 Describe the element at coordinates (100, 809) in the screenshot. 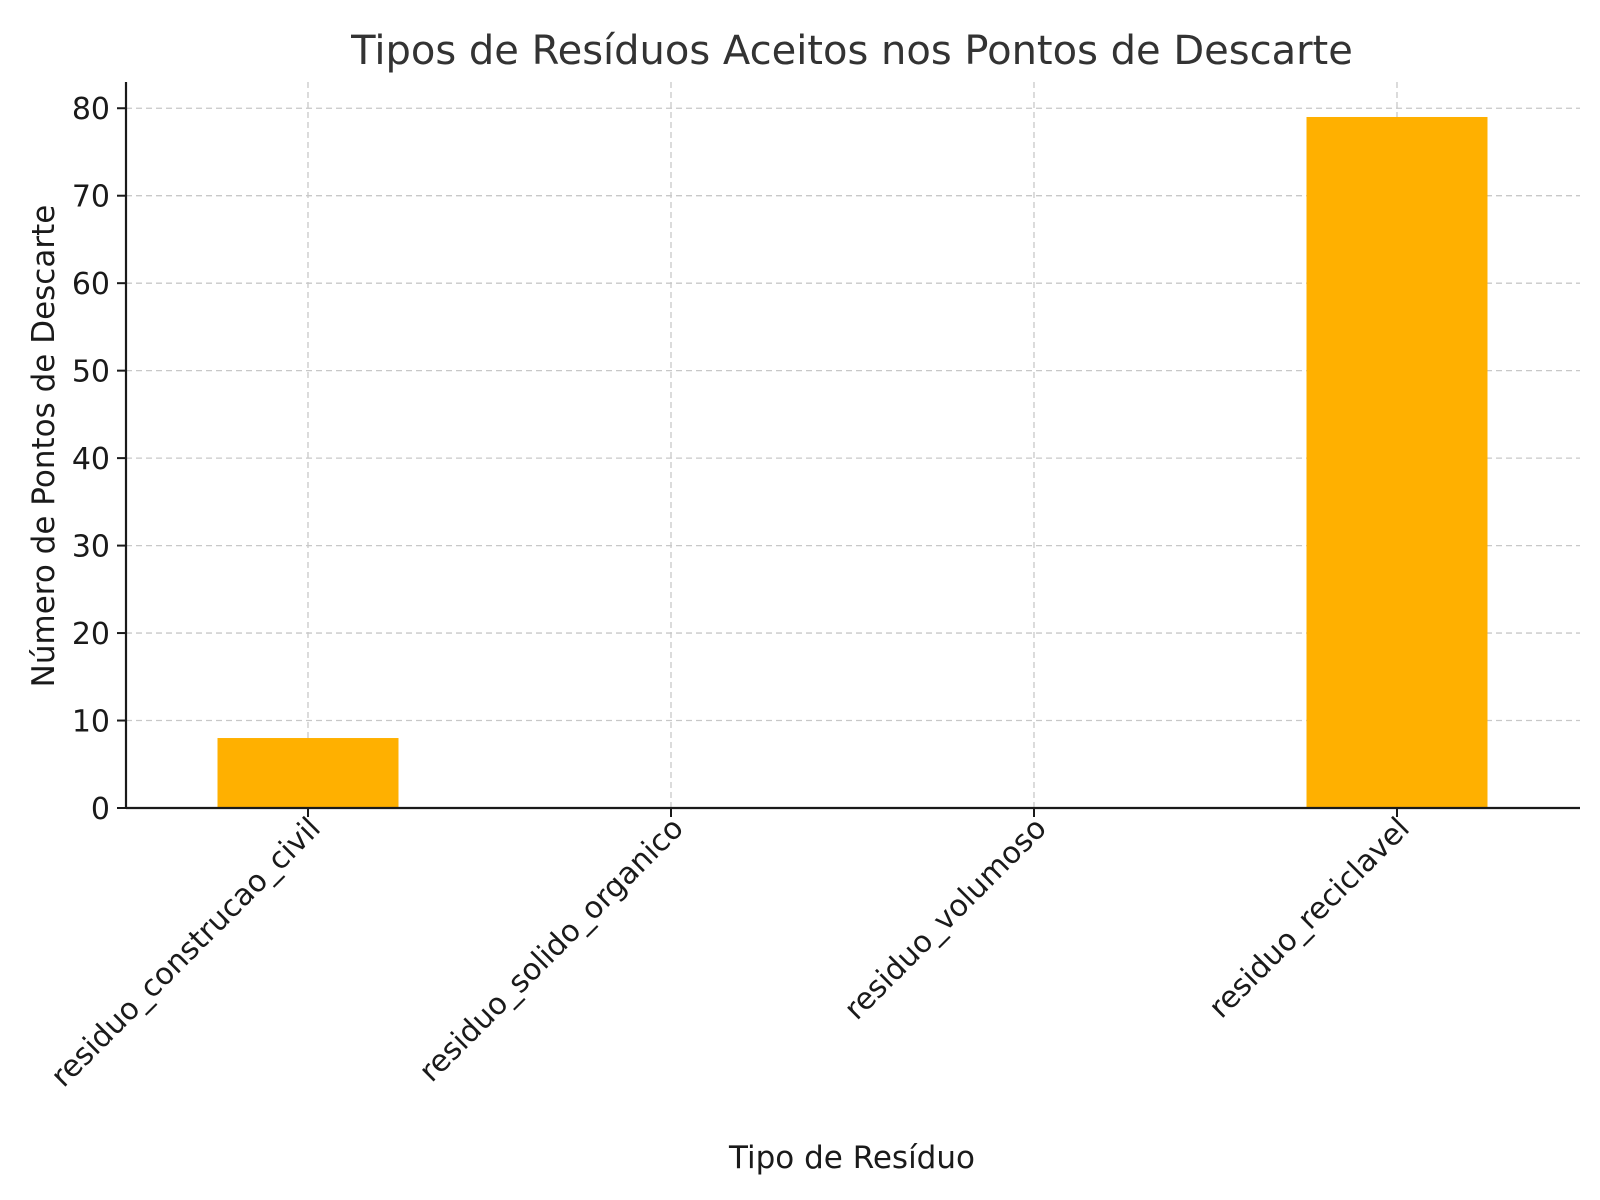

I see `y-tick-label: 0` at that location.